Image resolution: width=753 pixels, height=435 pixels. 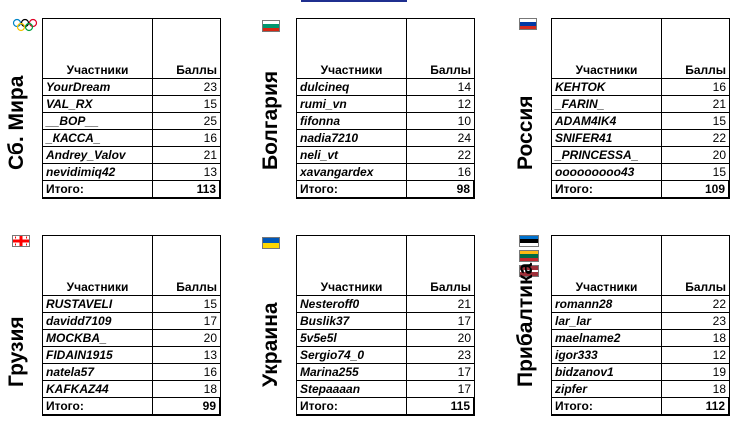 I want to click on member-name: igor333, so click(x=607, y=355).